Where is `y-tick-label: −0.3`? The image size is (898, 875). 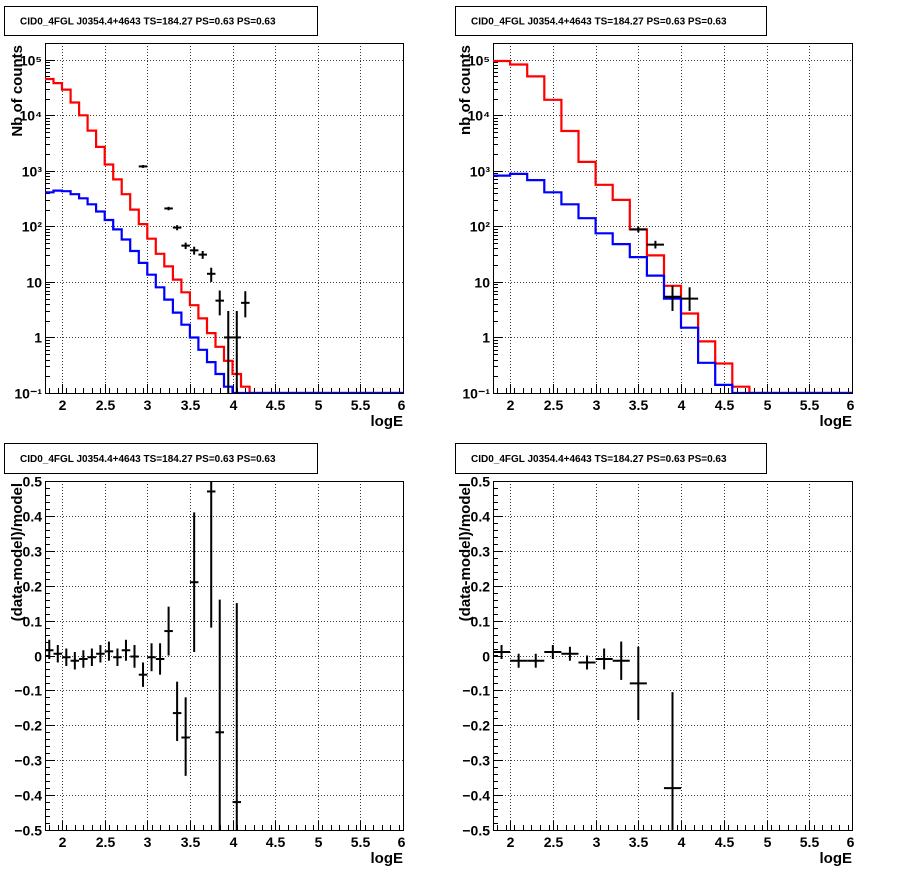 y-tick-label: −0.3 is located at coordinates (476, 761).